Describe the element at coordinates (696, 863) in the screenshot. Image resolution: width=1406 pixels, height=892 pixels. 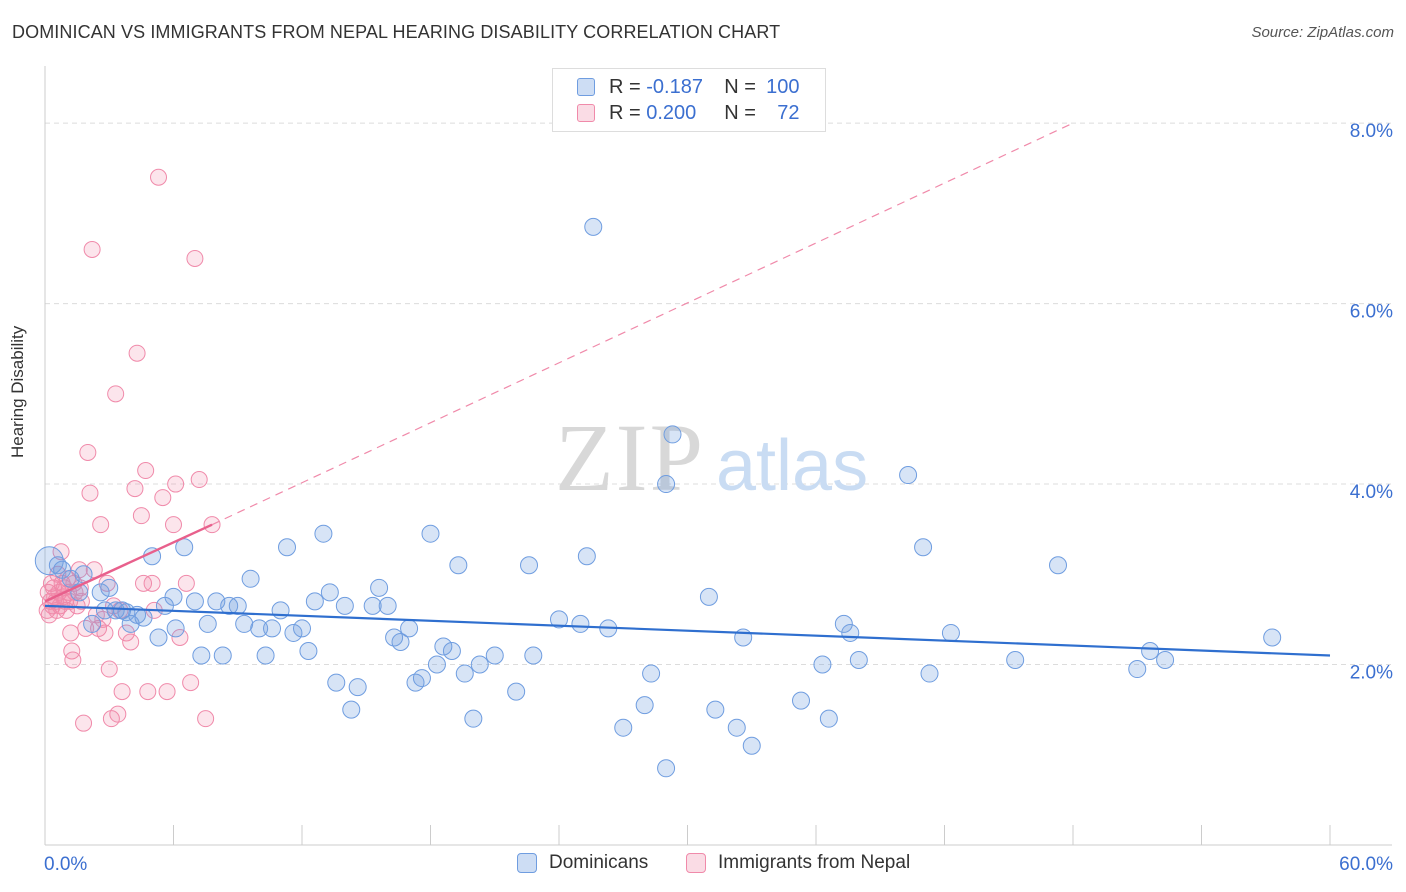
I see `bottom-legend-swatch-pink` at that location.